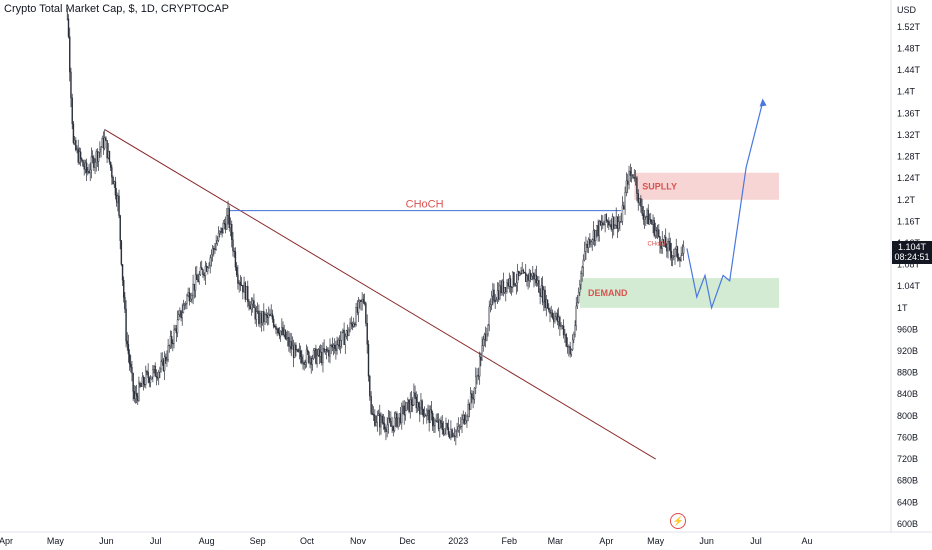 The height and width of the screenshot is (550, 932). I want to click on x-tick-label: Apr, so click(606, 541).